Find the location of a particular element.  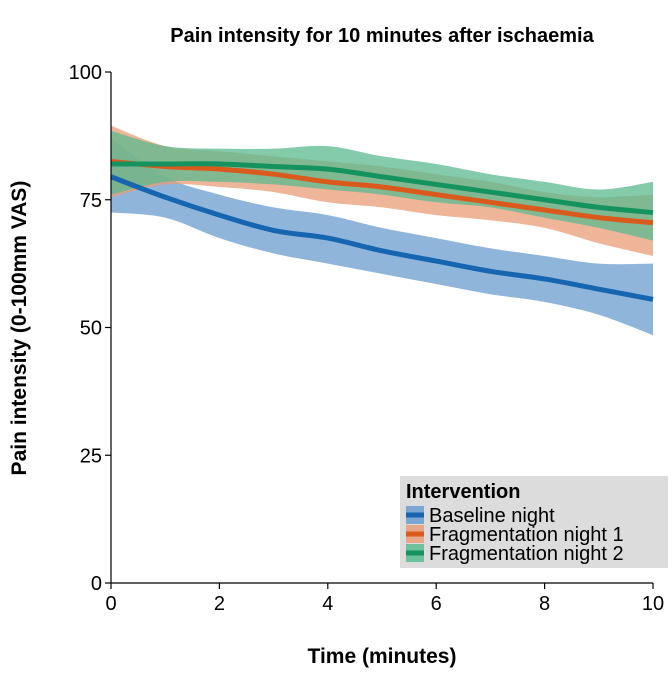

y-tick-label: 75 is located at coordinates (91, 201).